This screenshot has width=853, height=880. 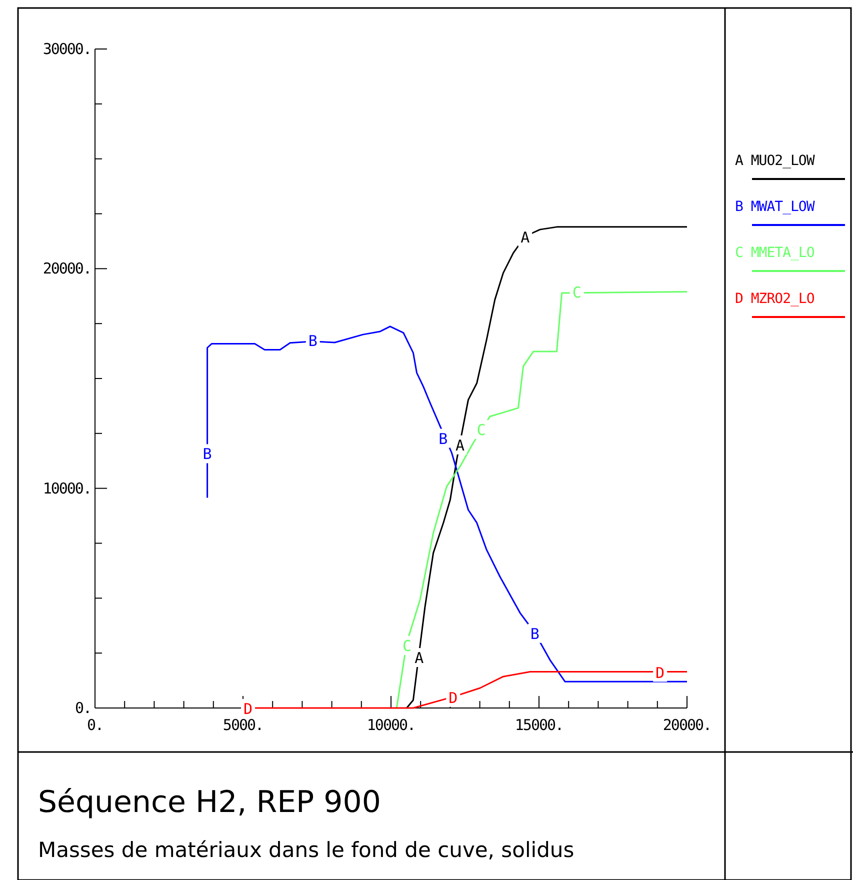 What do you see at coordinates (209, 802) in the screenshot?
I see `text: Séquence H2, REP 900` at bounding box center [209, 802].